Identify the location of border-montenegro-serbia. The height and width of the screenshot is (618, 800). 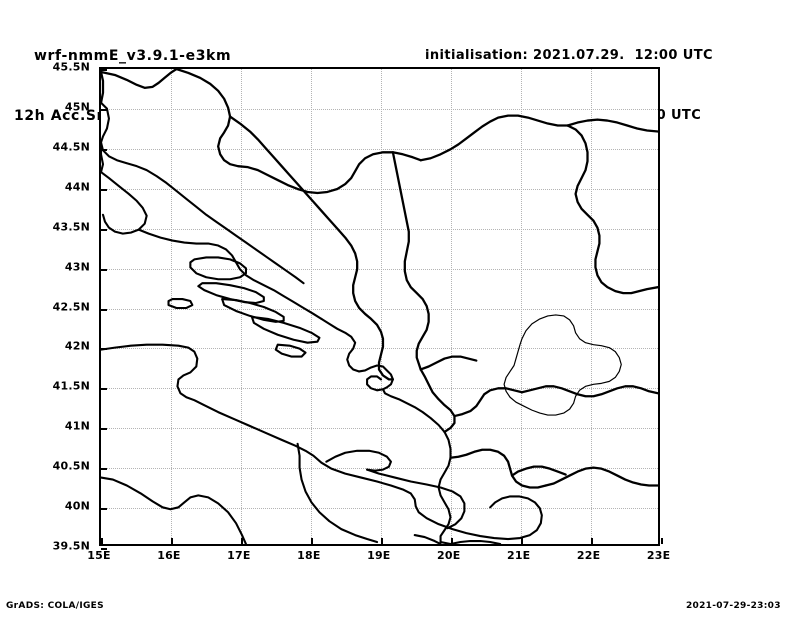
(448, 363).